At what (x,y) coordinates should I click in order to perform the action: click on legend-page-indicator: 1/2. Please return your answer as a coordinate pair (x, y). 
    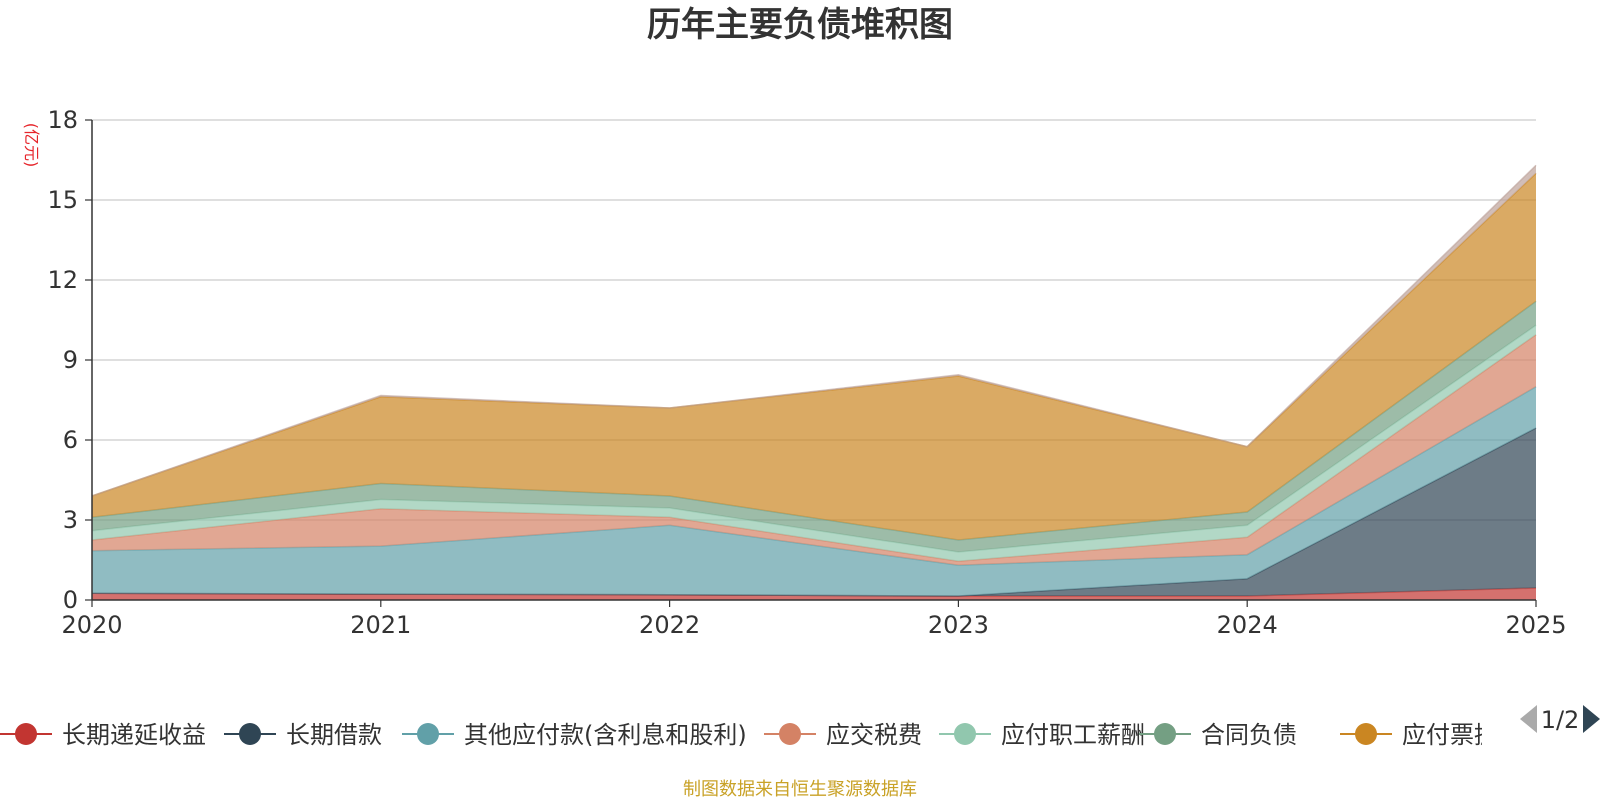
    Looking at the image, I should click on (1560, 720).